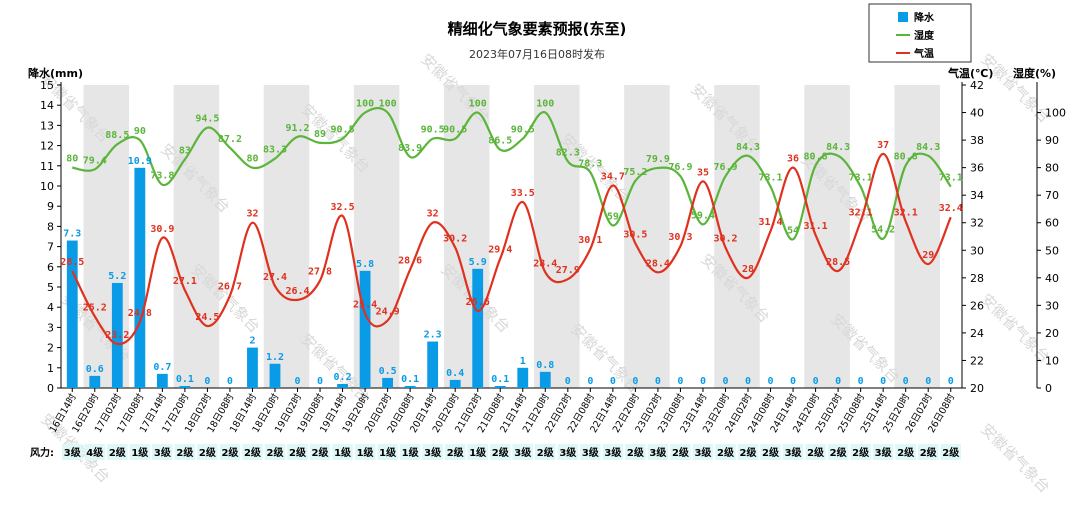  I want to click on temp-label: 36, so click(793, 159).